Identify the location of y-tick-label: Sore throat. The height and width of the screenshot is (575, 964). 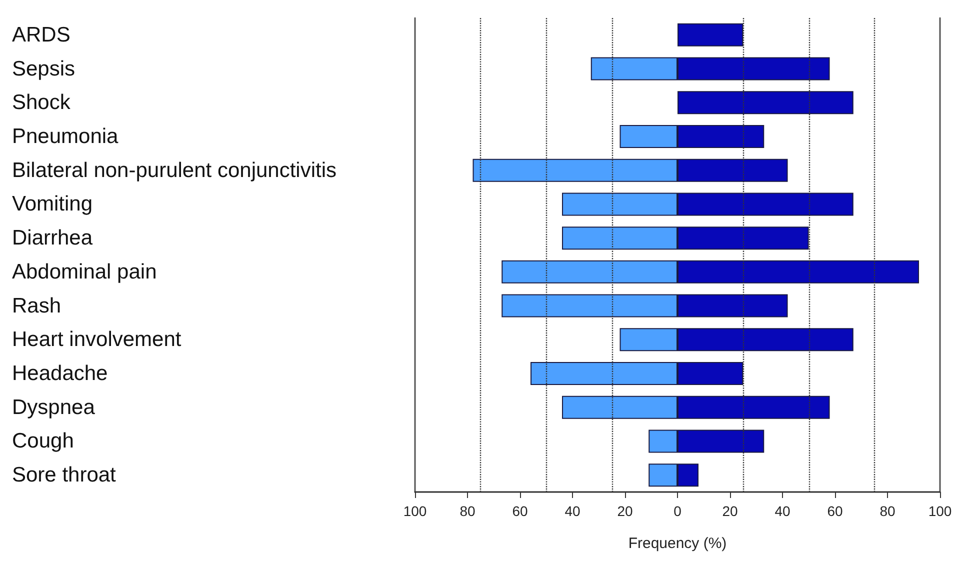
(64, 475).